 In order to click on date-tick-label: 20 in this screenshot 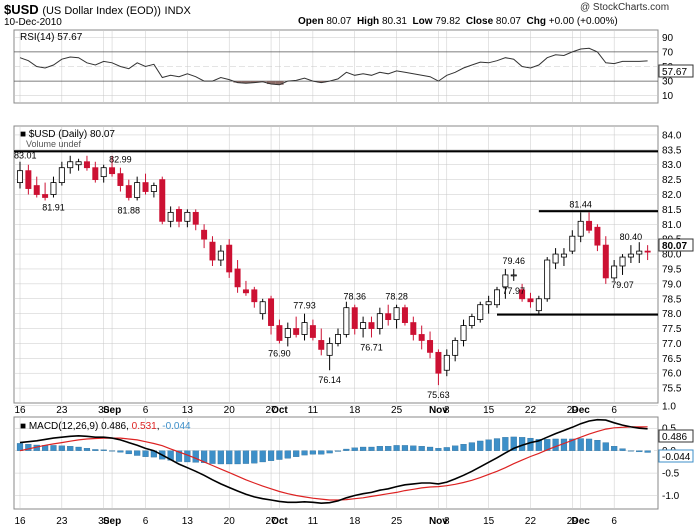, I will do `click(230, 410)`.